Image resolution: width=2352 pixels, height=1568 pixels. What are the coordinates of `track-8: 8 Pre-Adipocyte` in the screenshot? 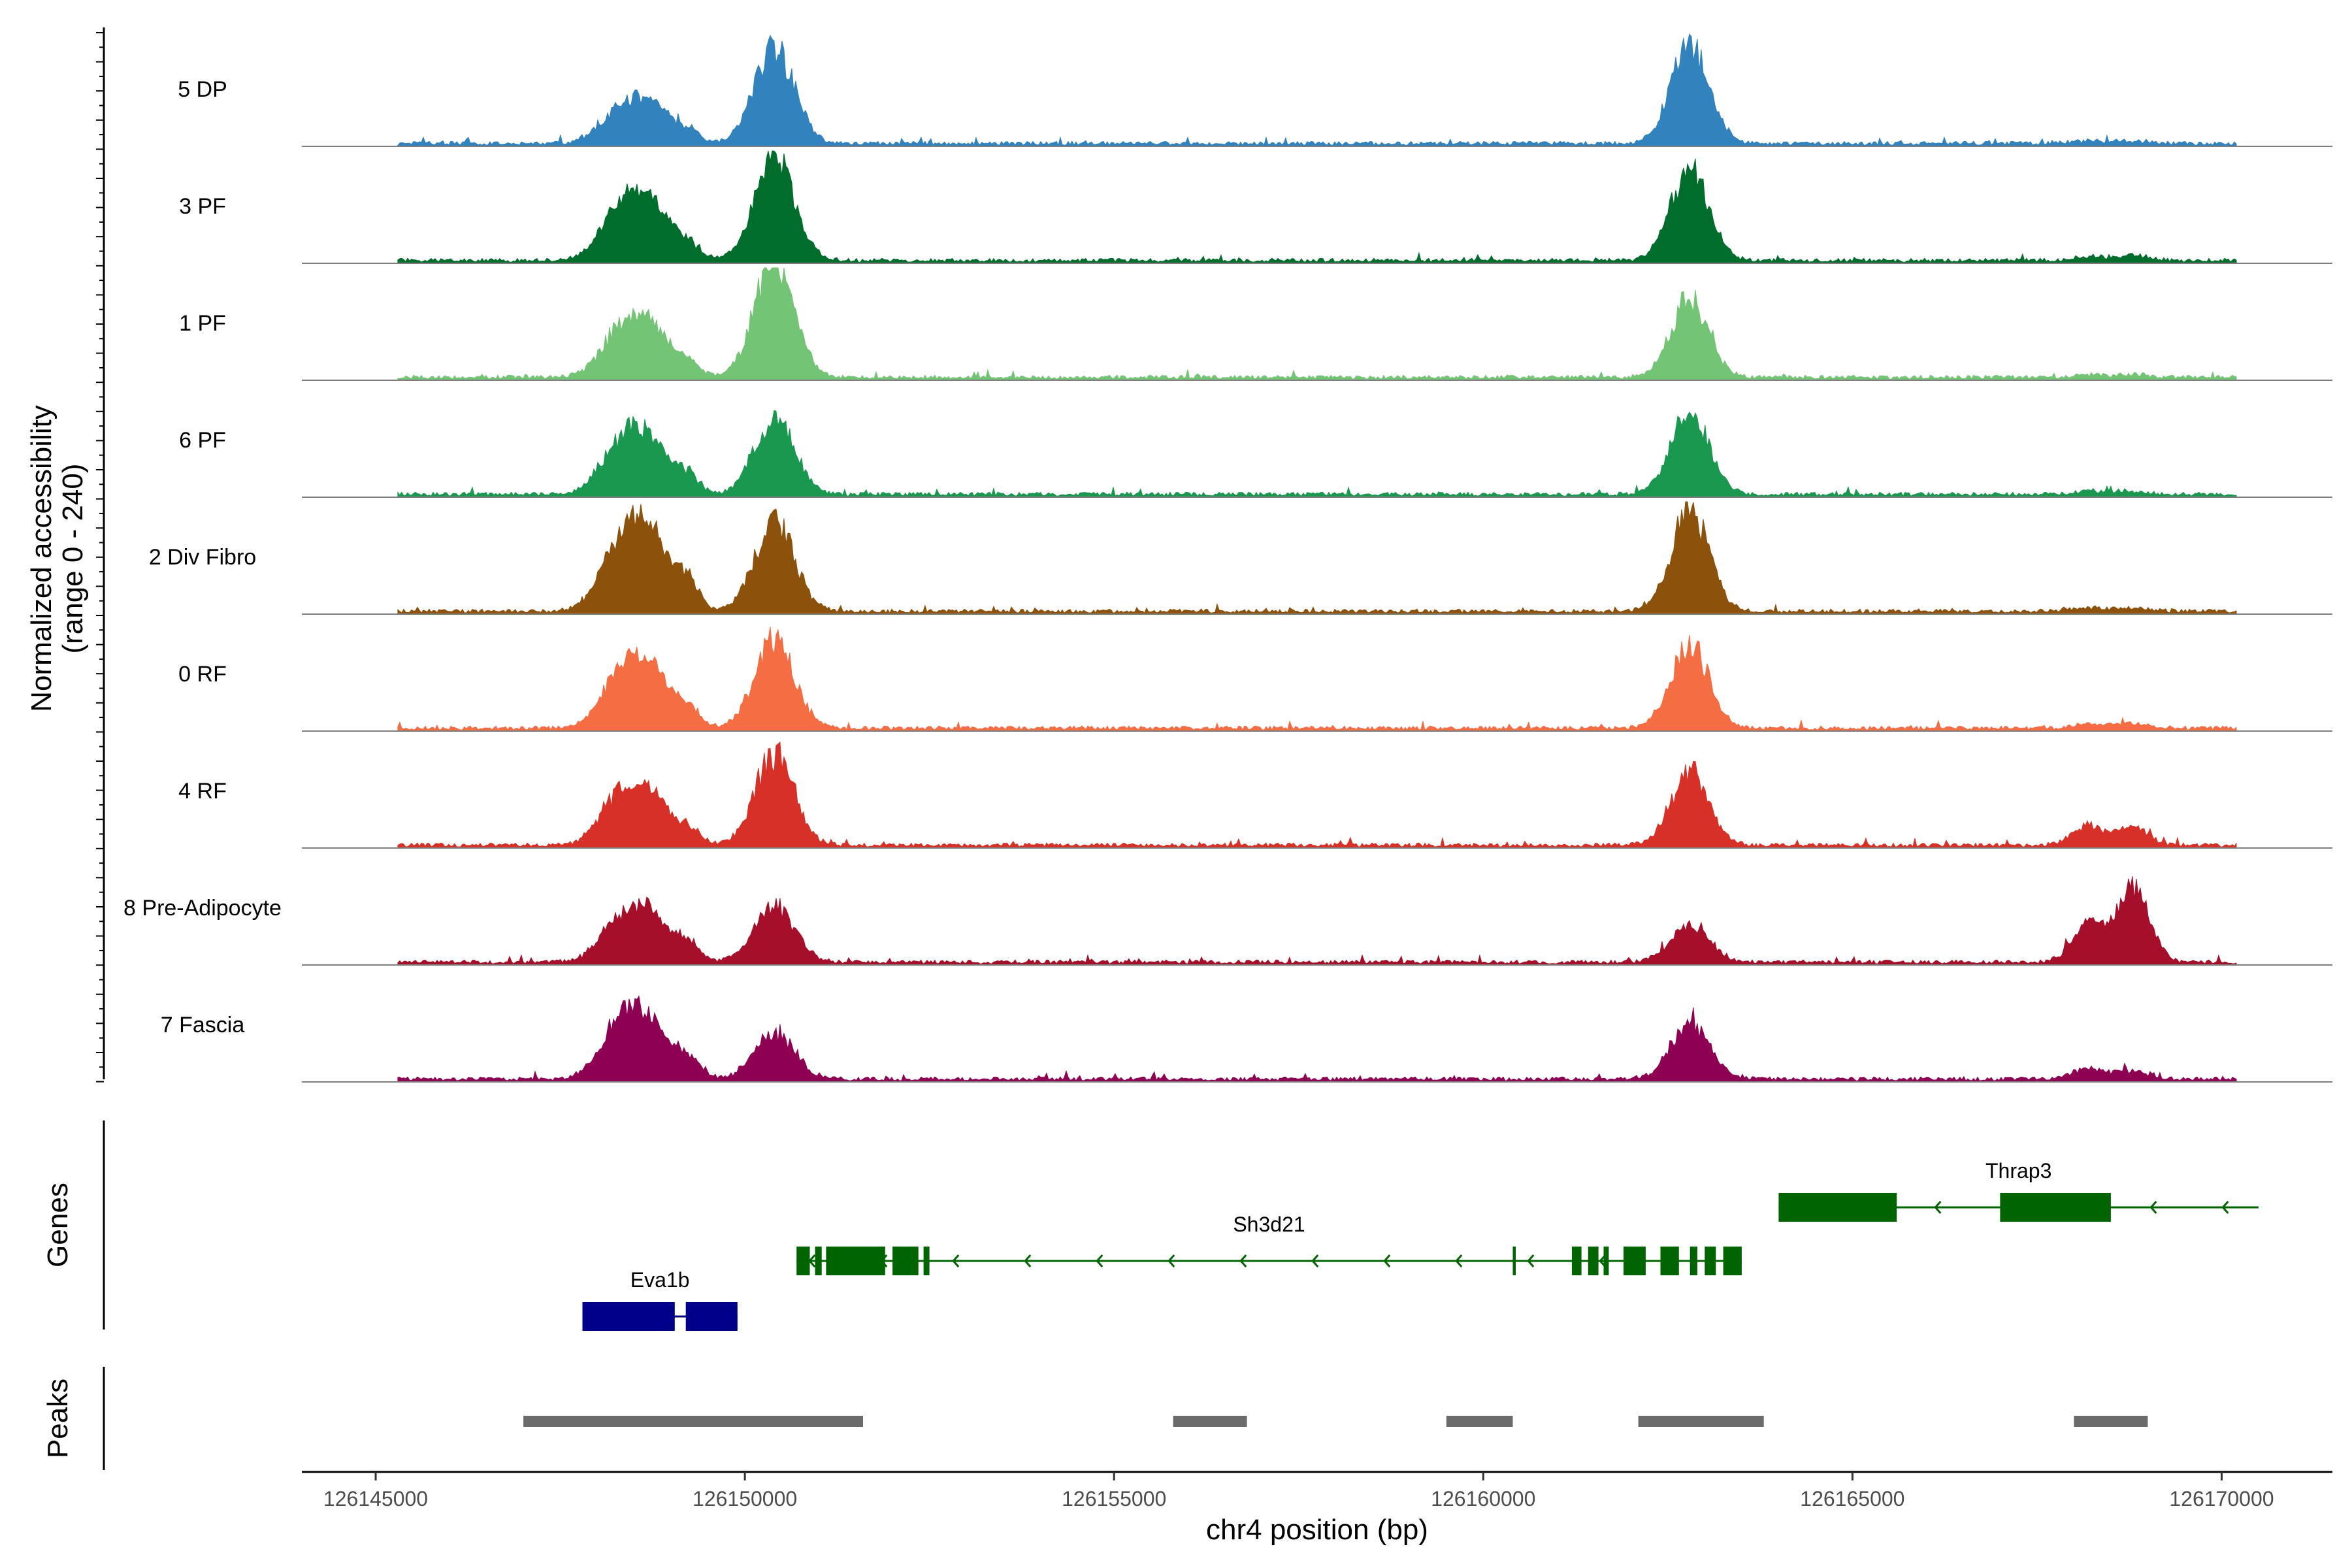 It's located at (1227, 921).